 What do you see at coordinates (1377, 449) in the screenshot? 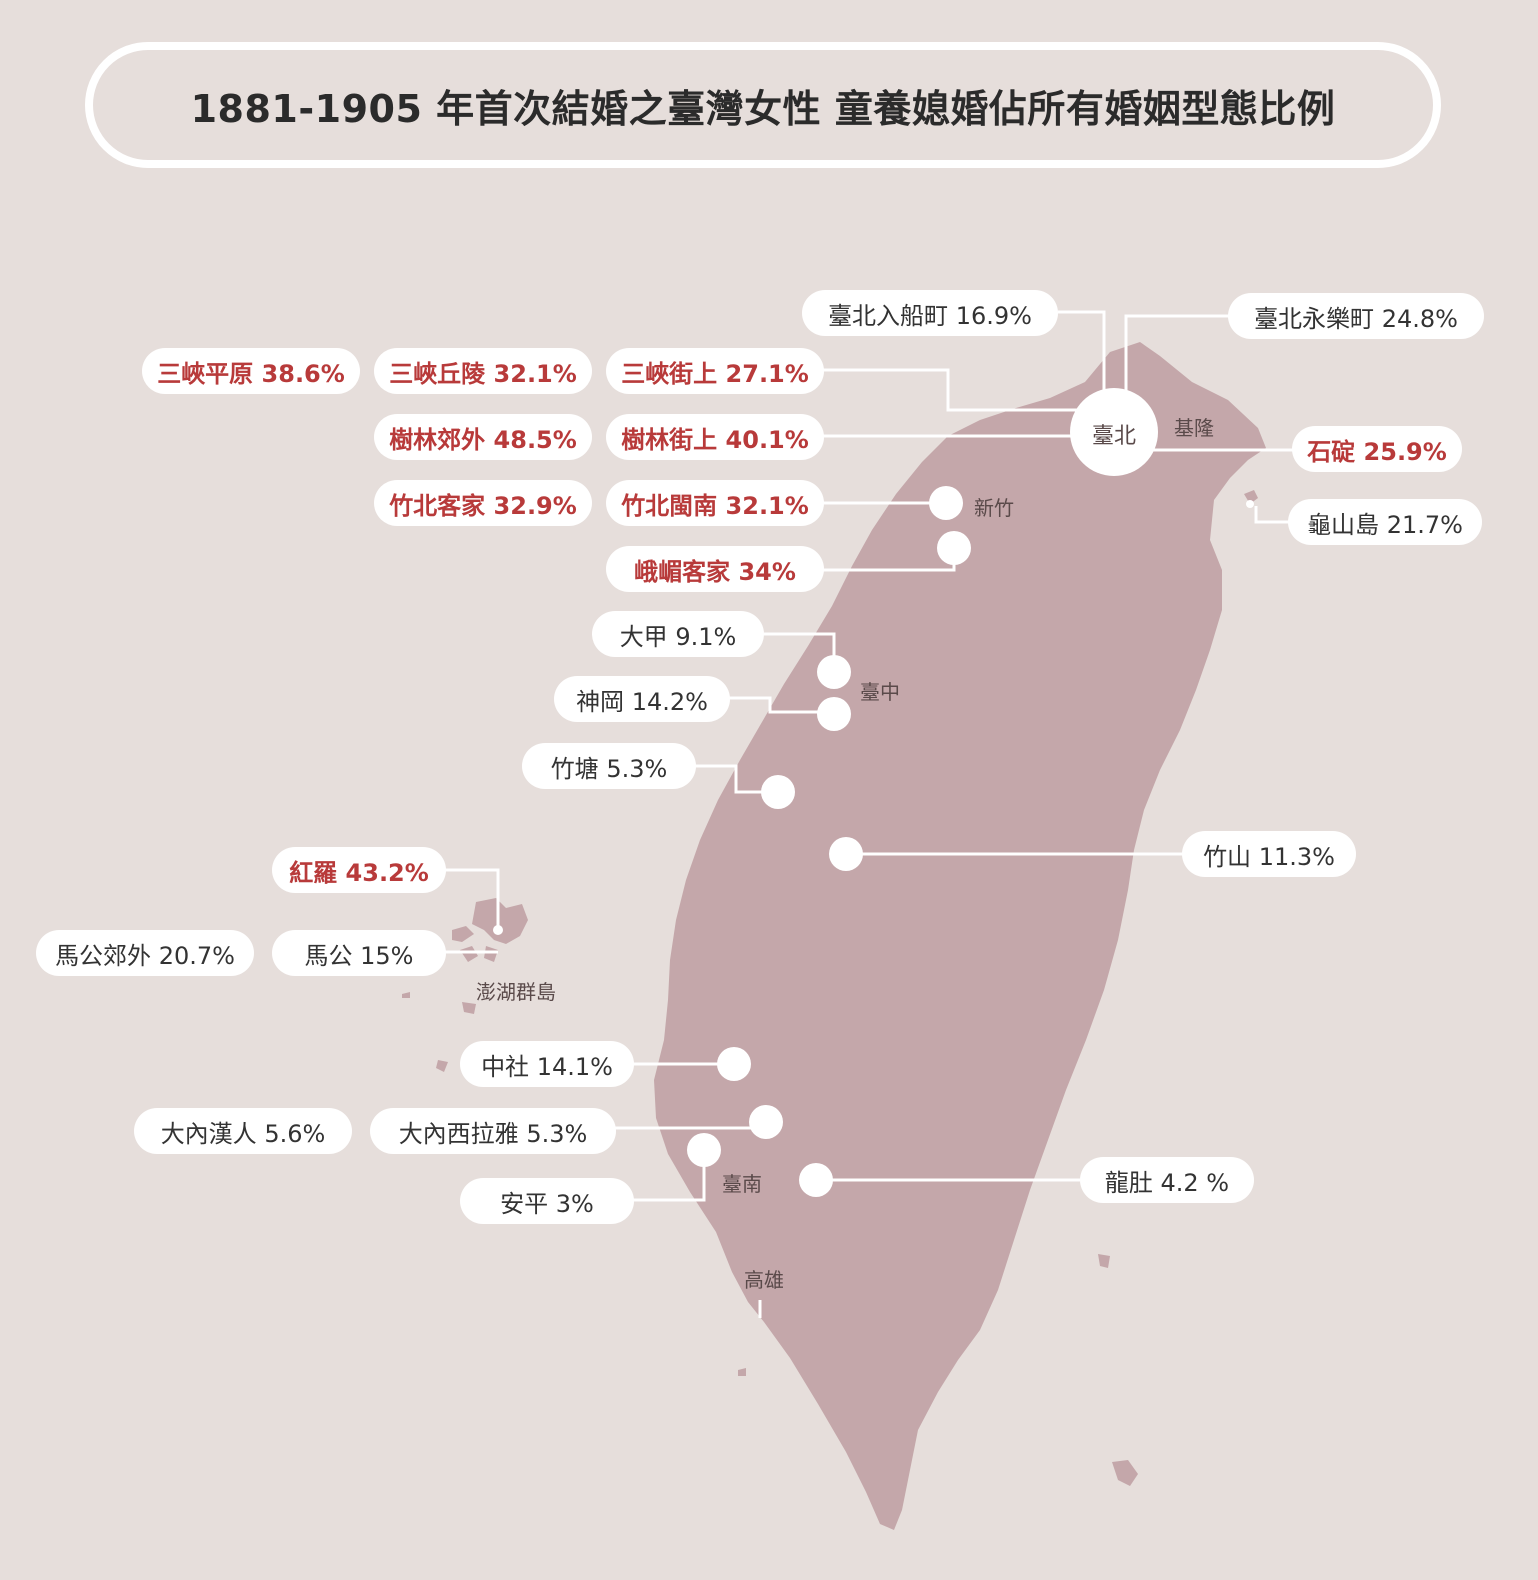
I see `label-shiding: 石碇 25.9%` at bounding box center [1377, 449].